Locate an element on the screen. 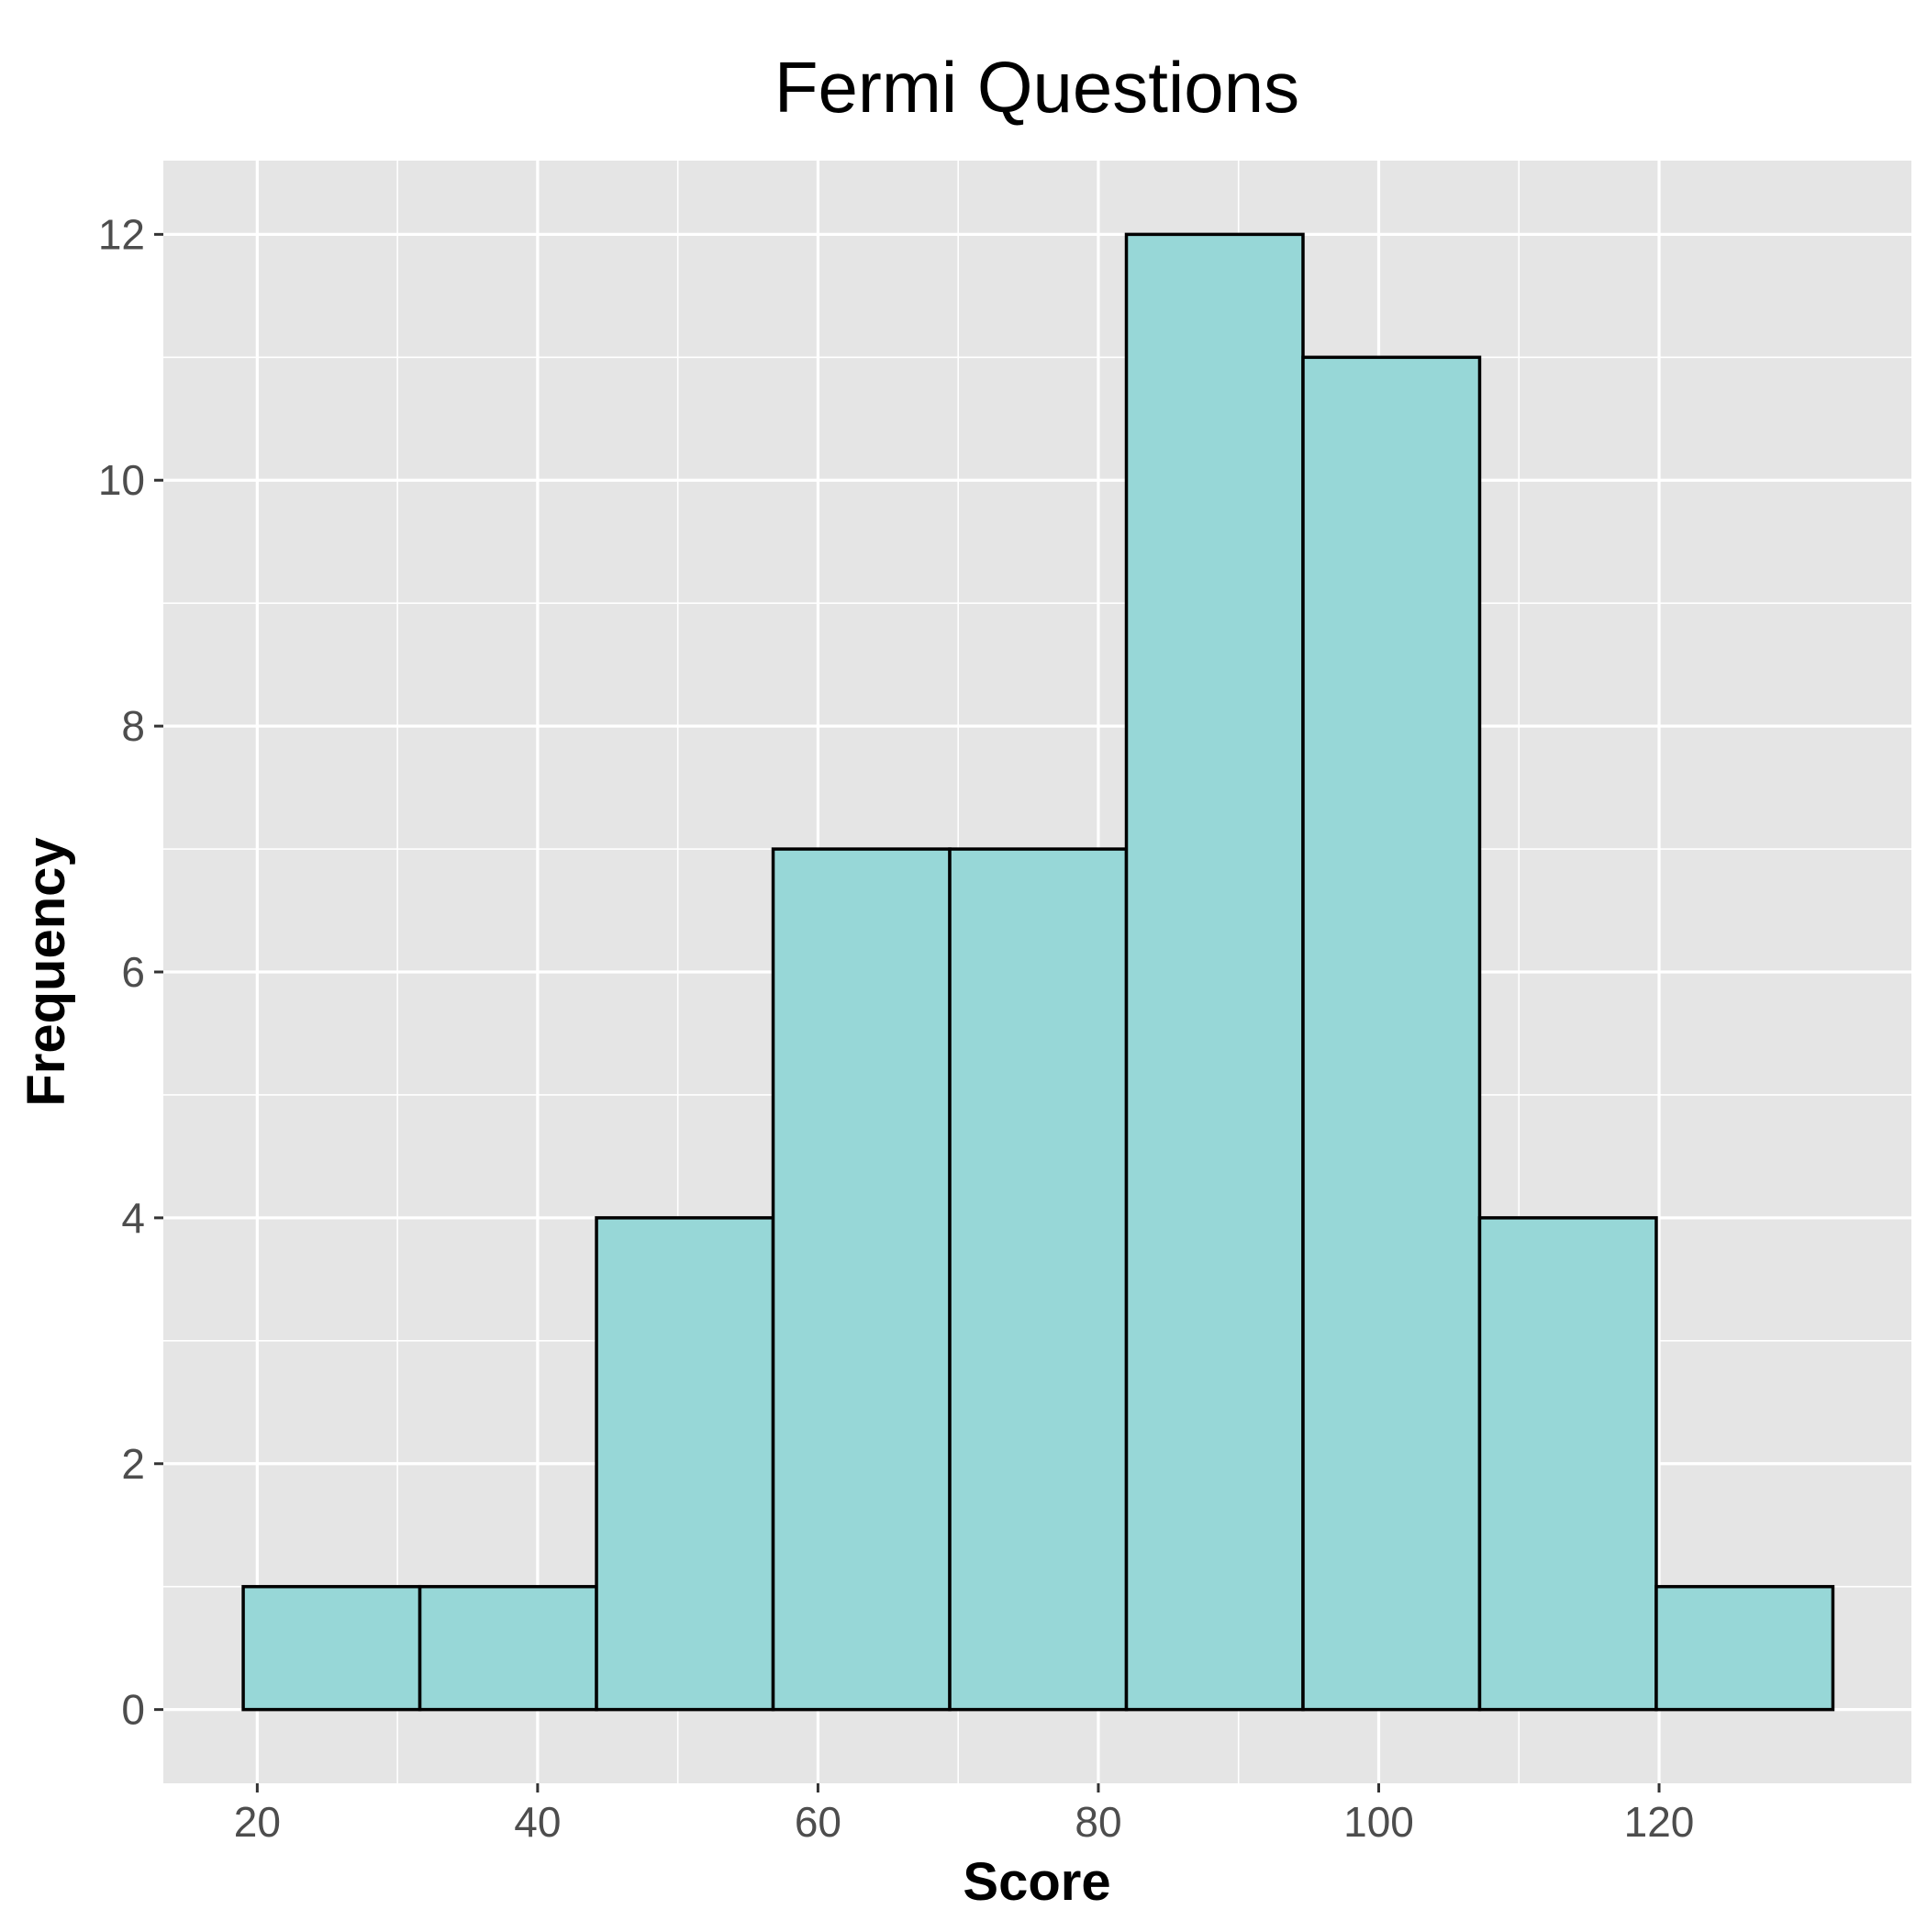  x-tick-label: 60 is located at coordinates (818, 1822).